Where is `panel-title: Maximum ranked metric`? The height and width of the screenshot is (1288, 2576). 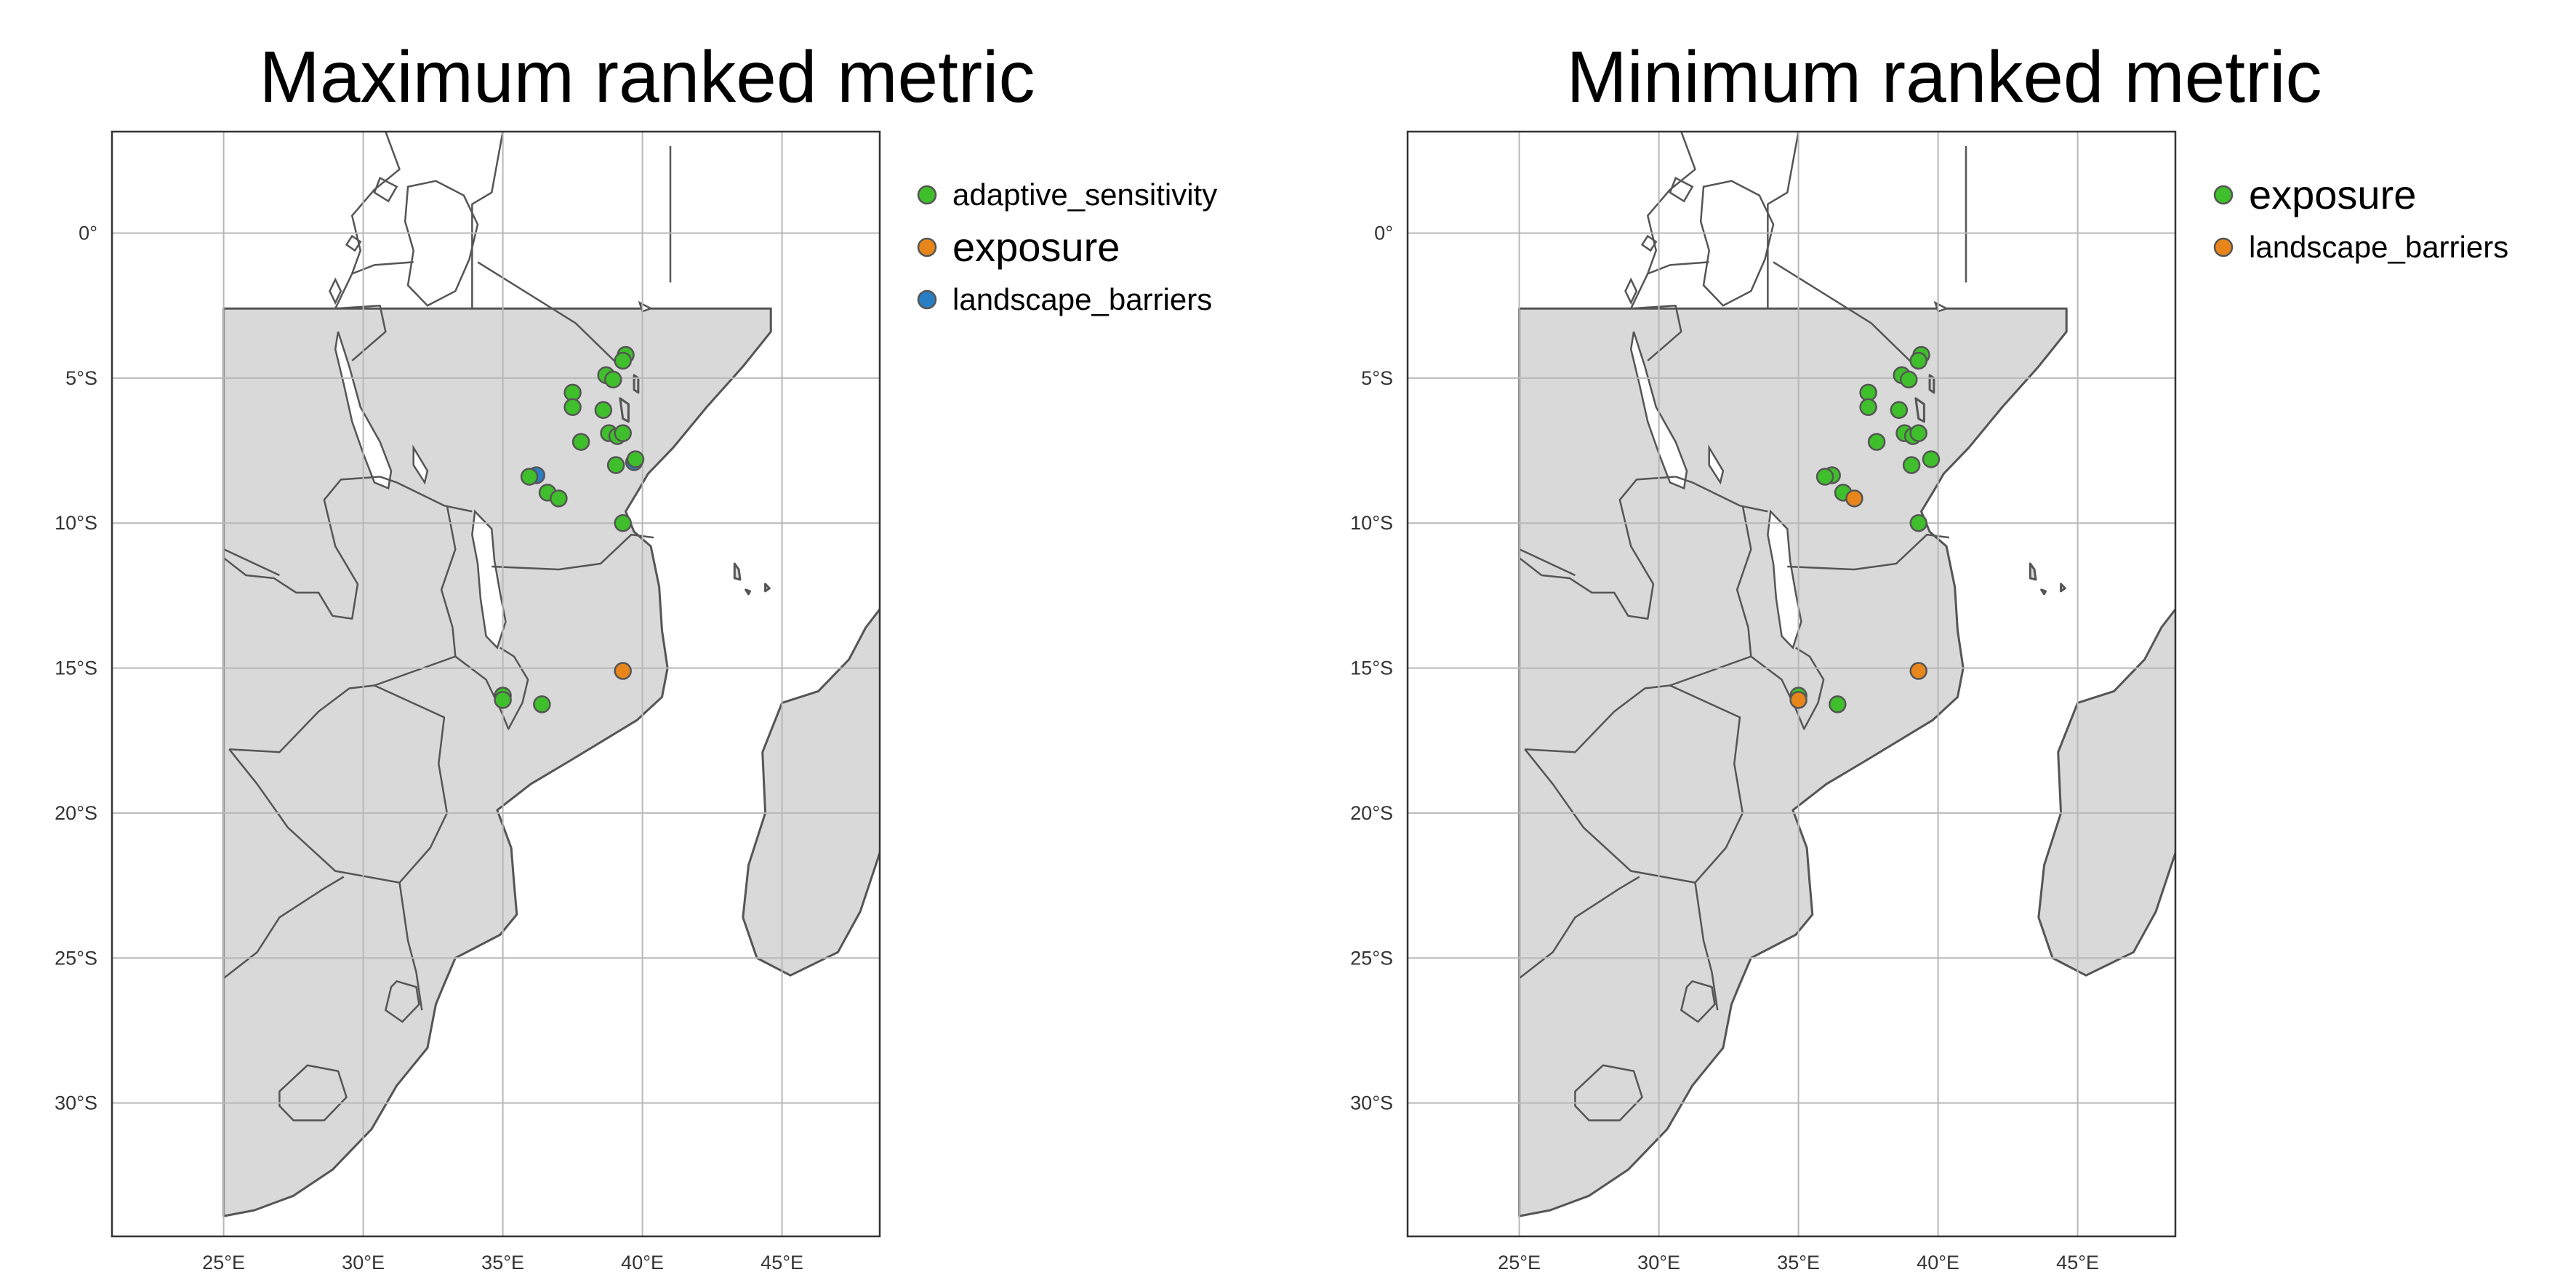 panel-title: Maximum ranked metric is located at coordinates (647, 77).